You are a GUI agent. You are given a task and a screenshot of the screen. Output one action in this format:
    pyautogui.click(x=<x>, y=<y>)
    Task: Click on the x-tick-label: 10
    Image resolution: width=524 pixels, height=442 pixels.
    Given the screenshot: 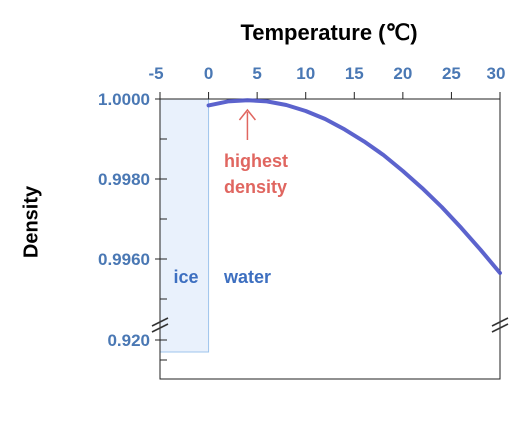 What is the action you would take?
    pyautogui.click(x=305, y=73)
    